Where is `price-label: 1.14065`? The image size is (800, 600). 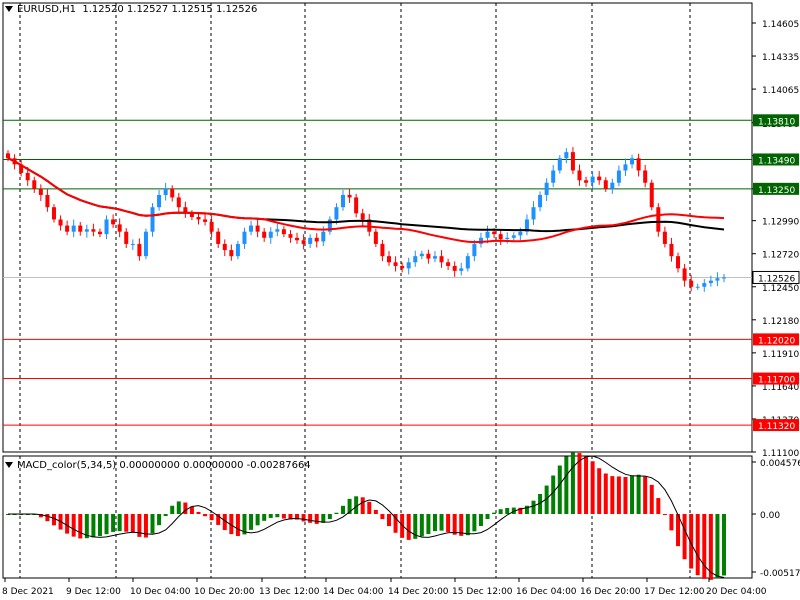 price-label: 1.14065 is located at coordinates (780, 91).